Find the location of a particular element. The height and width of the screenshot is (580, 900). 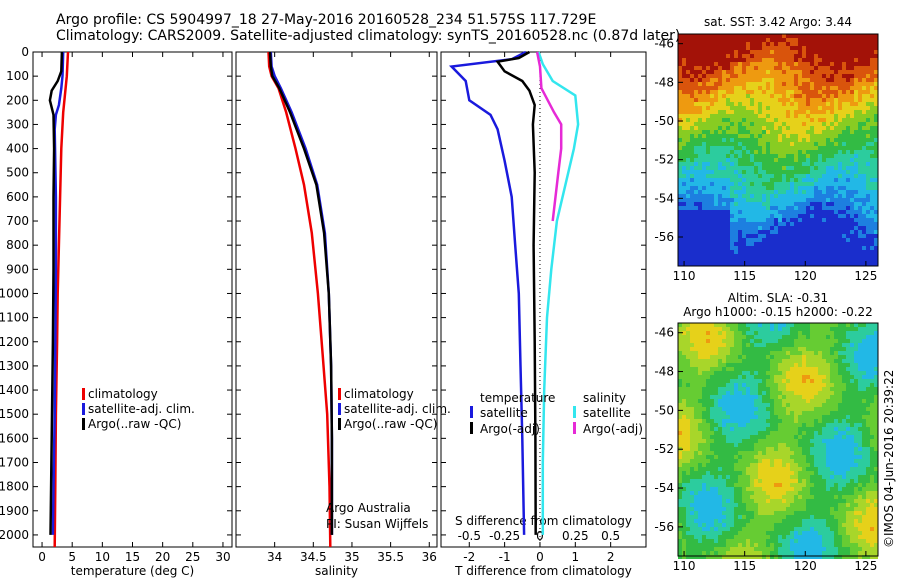

map-frame-sst-map is located at coordinates (778, 150).